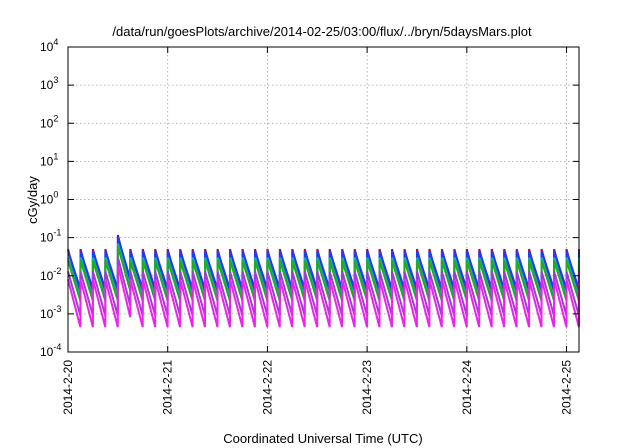 The image size is (640, 448). Describe the element at coordinates (267, 387) in the screenshot. I see `x-tick-label: 2014-2-22` at that location.